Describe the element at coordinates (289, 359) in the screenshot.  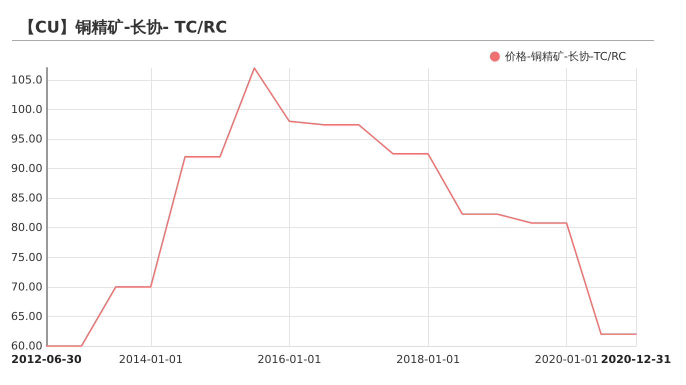
I see `x-tick-label: 2016-01-01` at that location.